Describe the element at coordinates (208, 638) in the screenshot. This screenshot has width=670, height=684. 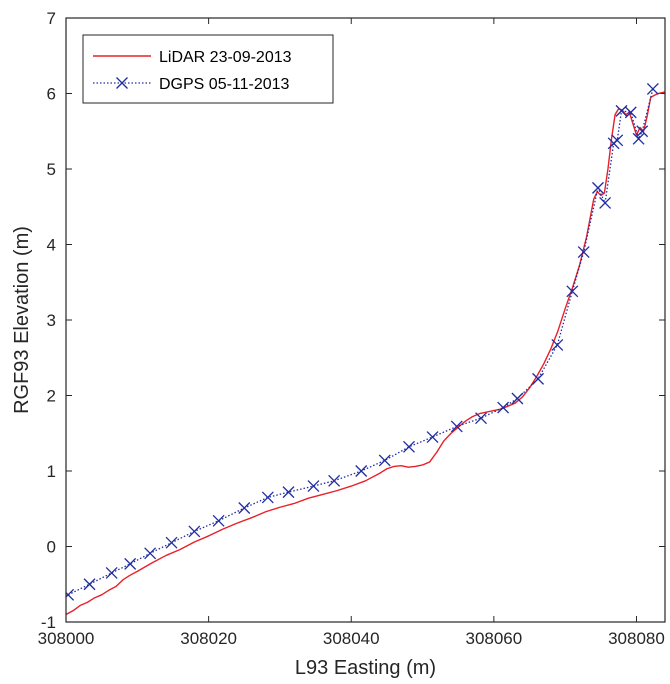
I see `x-tick-label: 308020` at that location.